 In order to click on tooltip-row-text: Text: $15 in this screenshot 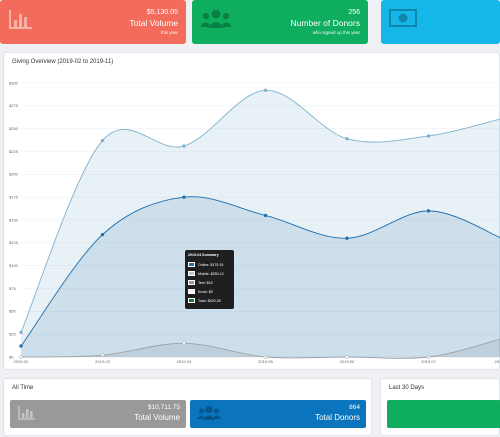, I will do `click(209, 282)`.